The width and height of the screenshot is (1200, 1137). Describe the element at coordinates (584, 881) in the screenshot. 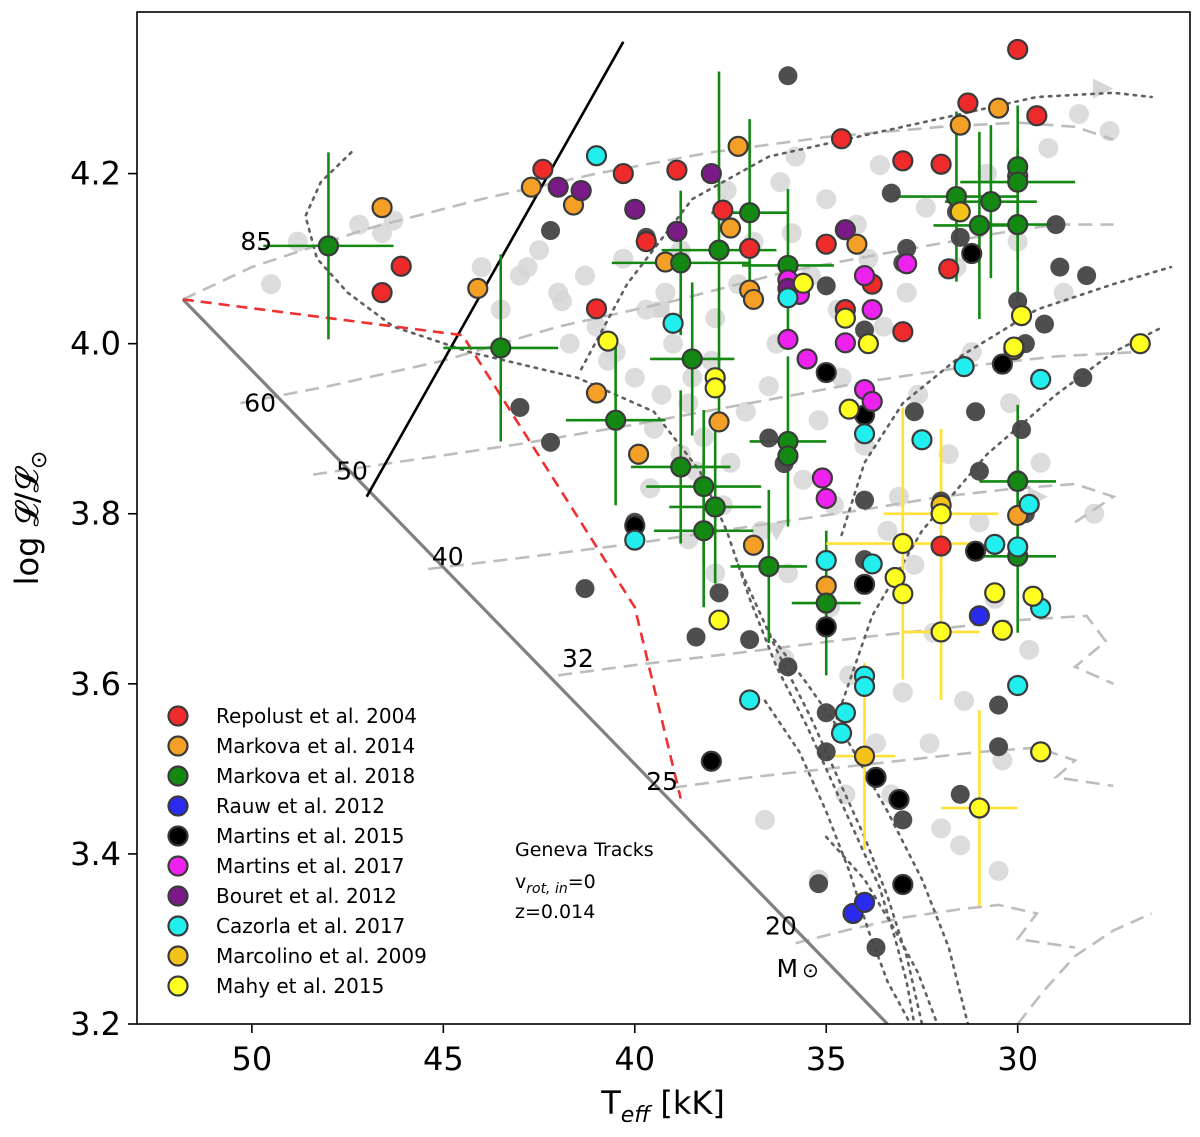

I see `info-box: Geneva Tracks vrot, in=0 z=0.014` at that location.